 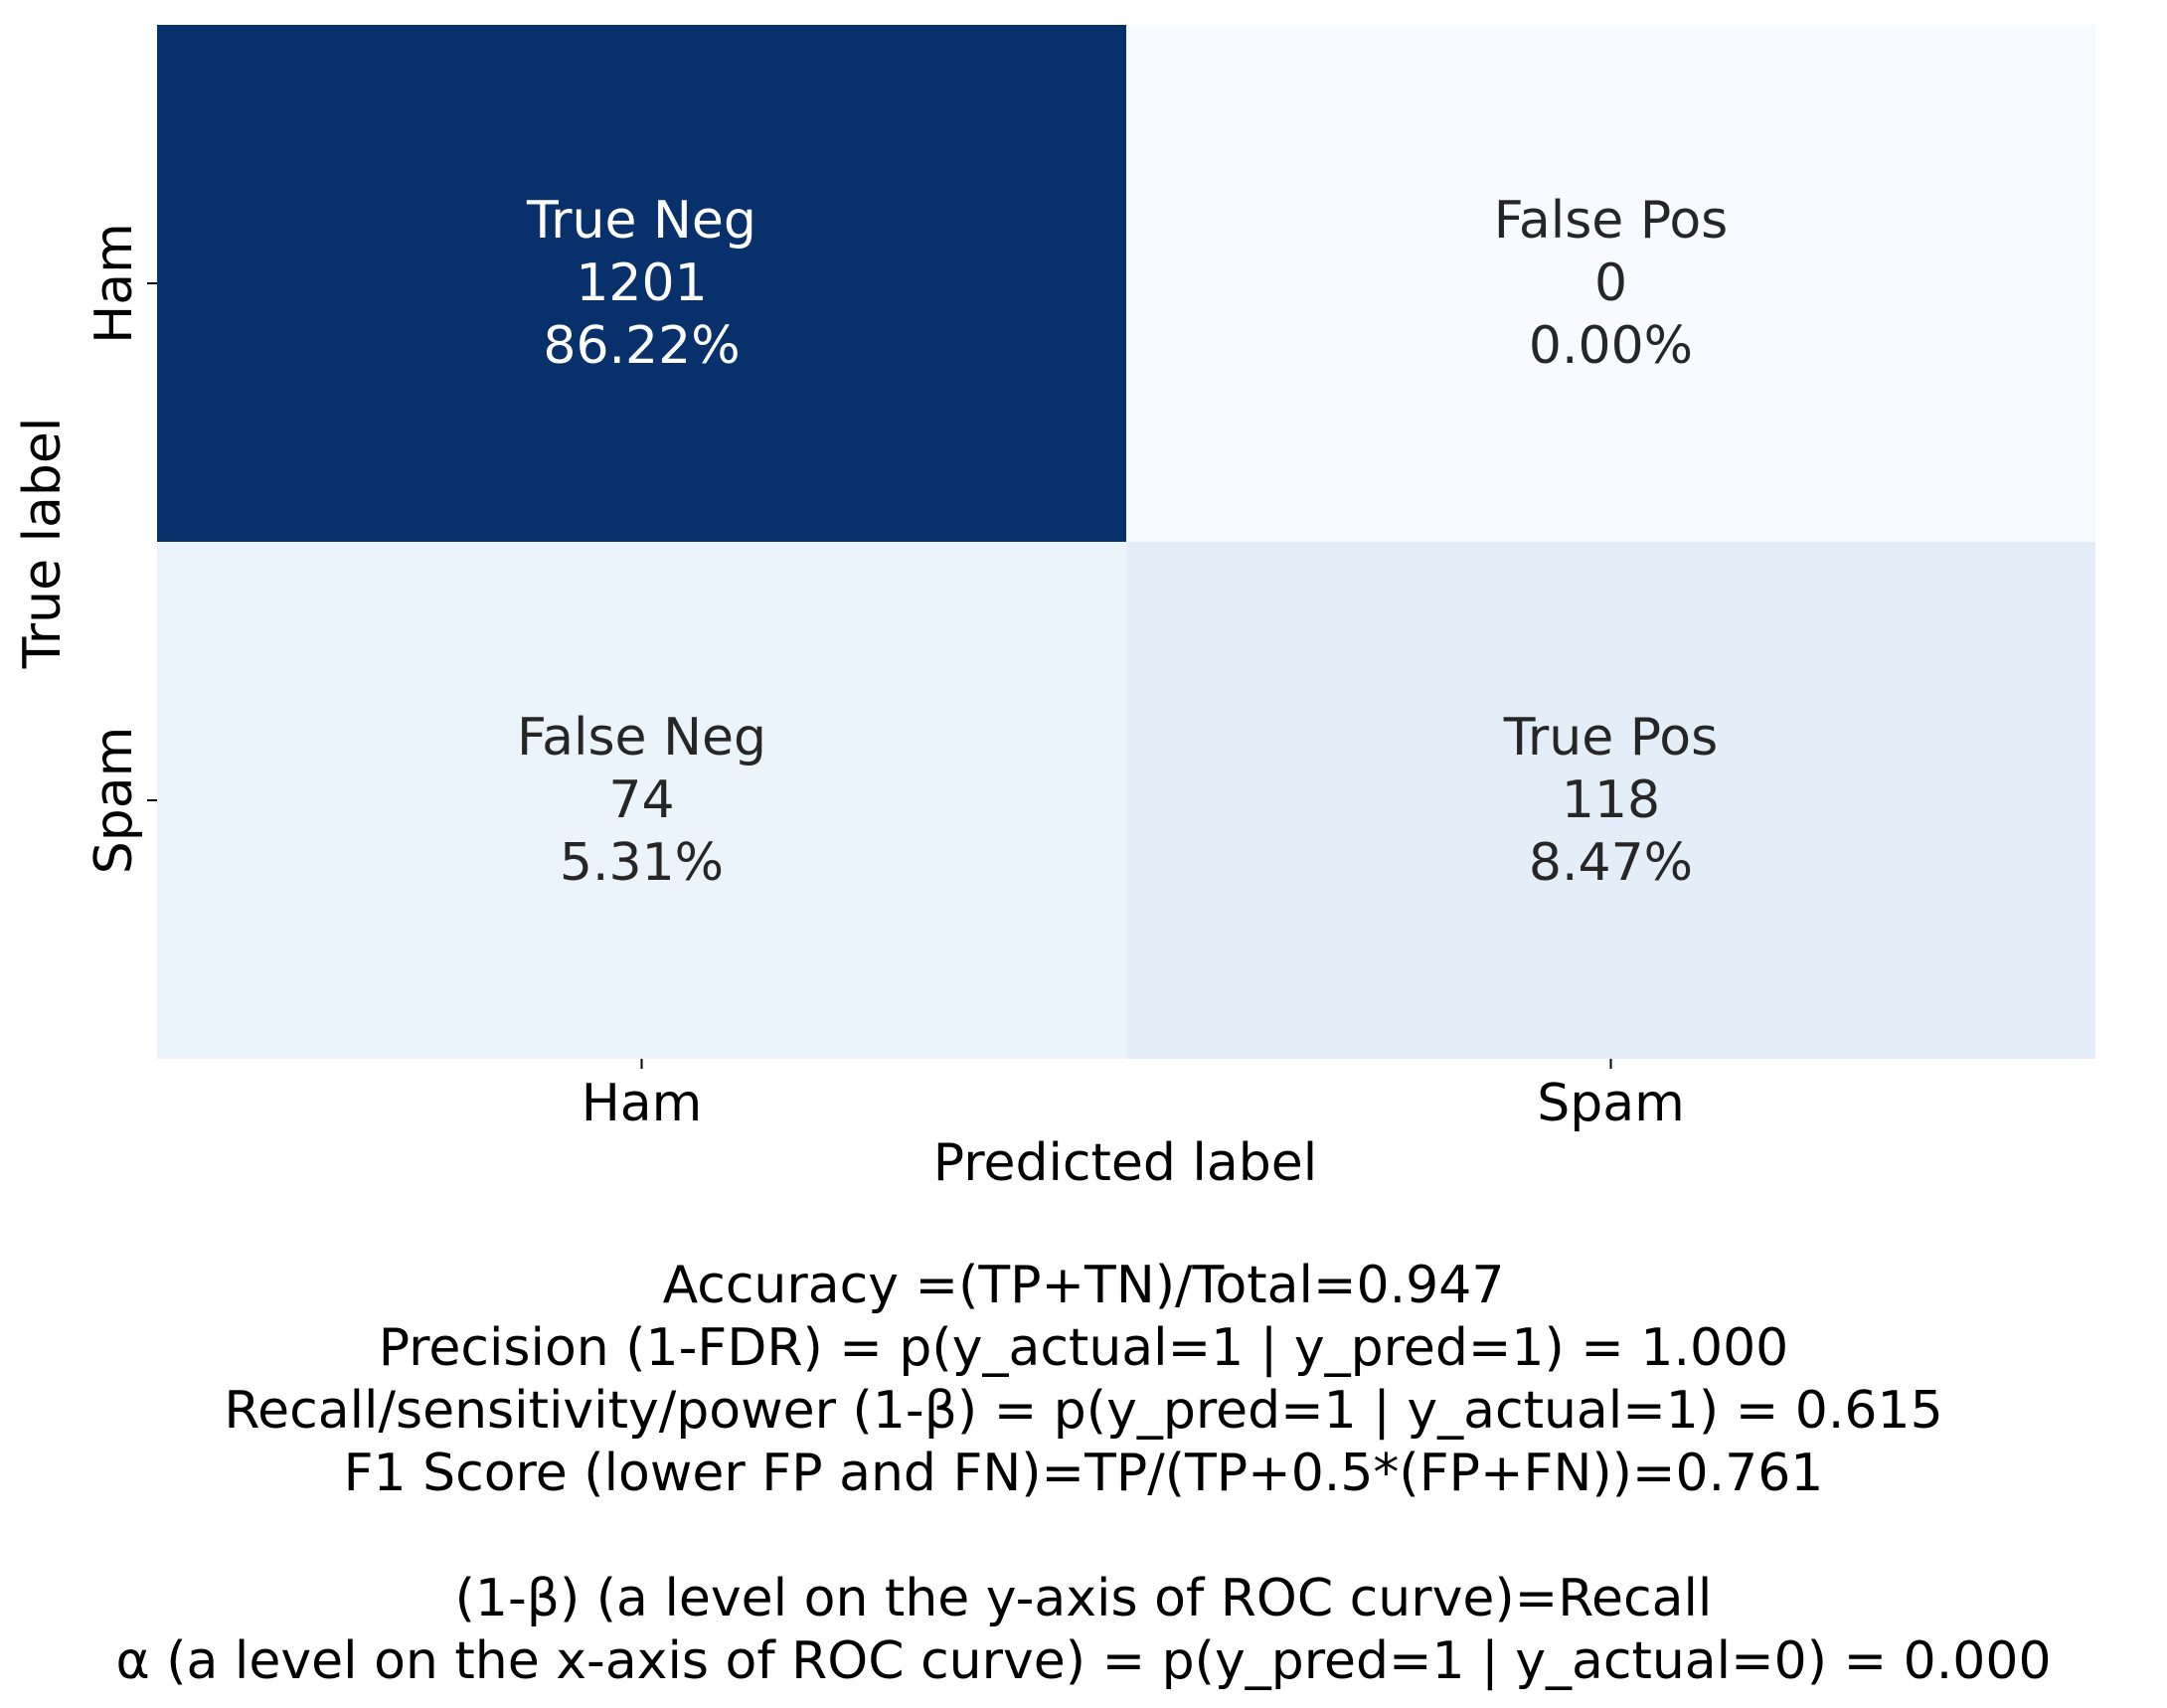 I want to click on y-tick-label: Spam, so click(x=114, y=801).